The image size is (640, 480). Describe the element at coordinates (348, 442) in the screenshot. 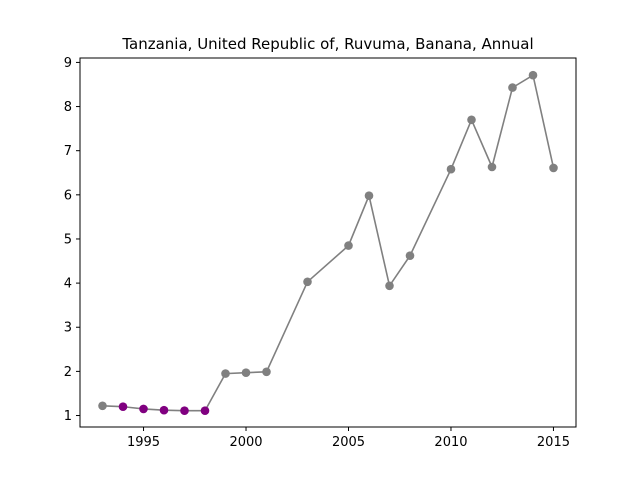

I see `x-tick-label: 2005` at that location.